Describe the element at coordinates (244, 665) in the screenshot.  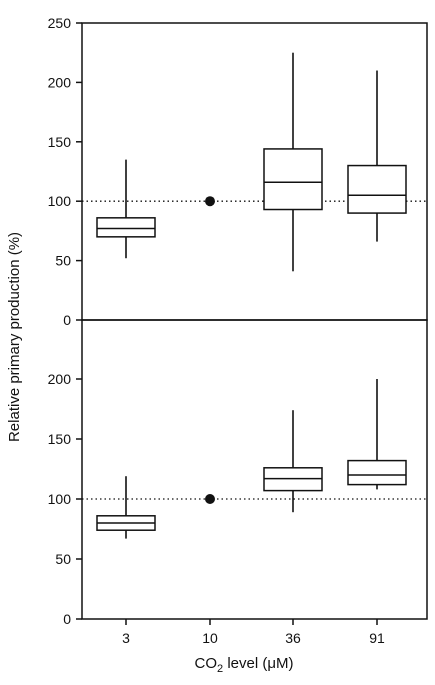
I see `x-axis-title: CO2 level (μM)` at that location.